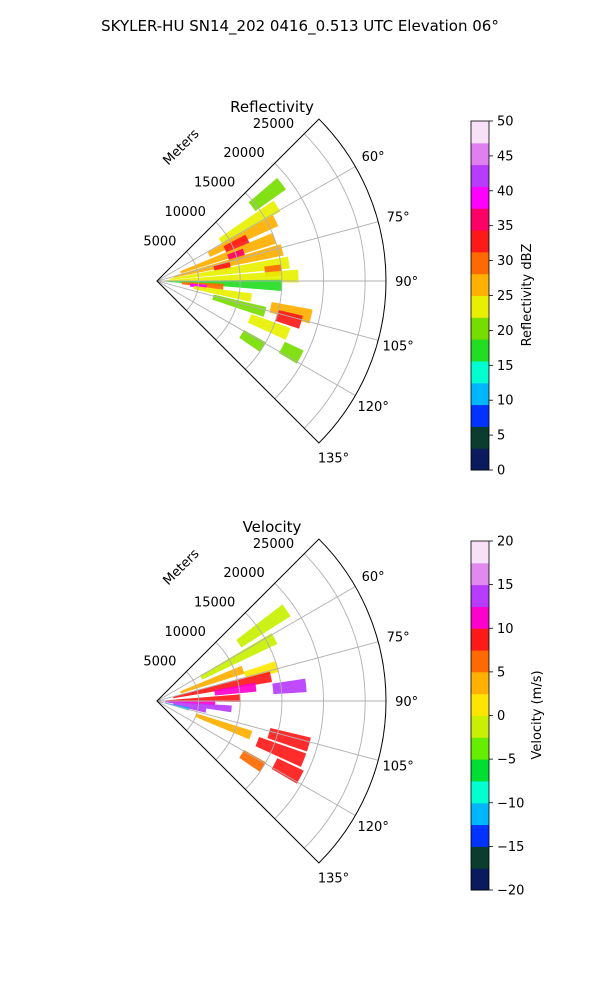 Image resolution: width=600 pixels, height=1000 pixels. Describe the element at coordinates (505, 156) in the screenshot. I see `colorbar-tick-label: 45` at that location.